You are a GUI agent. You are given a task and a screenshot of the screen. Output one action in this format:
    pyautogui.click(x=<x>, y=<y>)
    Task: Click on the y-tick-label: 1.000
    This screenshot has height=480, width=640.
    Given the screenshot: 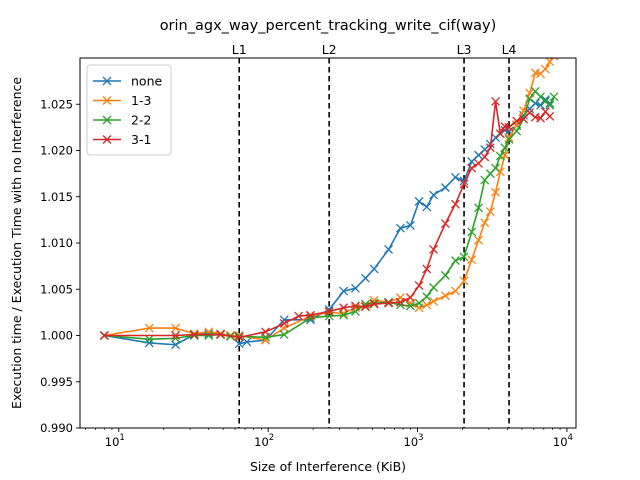 What is the action you would take?
    pyautogui.click(x=56, y=336)
    